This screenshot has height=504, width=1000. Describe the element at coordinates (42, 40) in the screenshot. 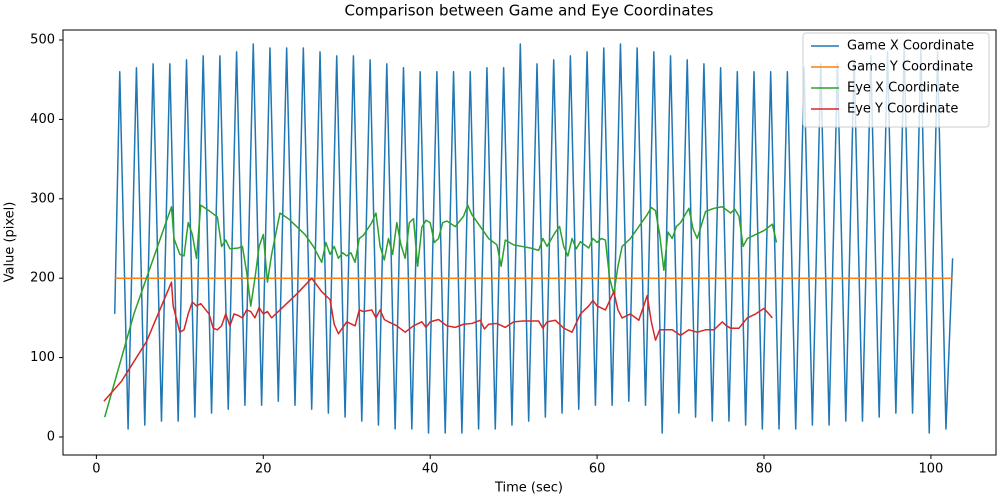

I see `y-tick-label: 500` at that location.